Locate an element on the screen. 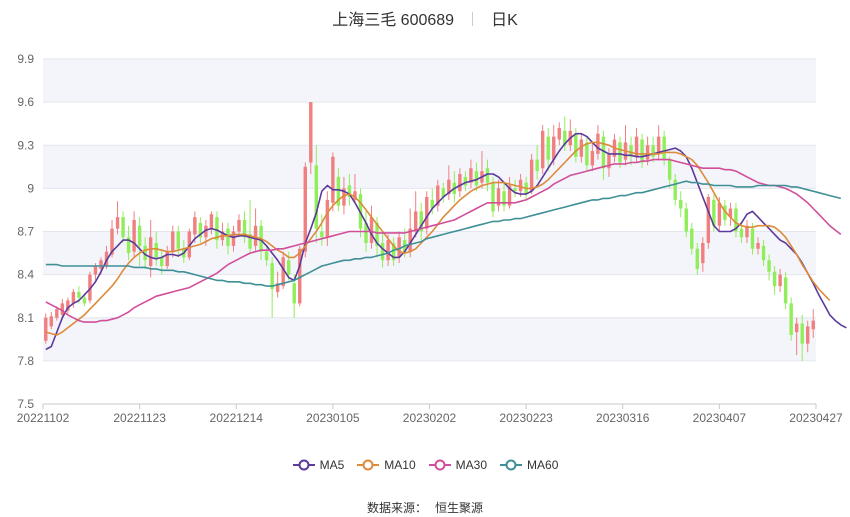 The image size is (850, 517). legend-item-ma5: MA5 is located at coordinates (318, 465).